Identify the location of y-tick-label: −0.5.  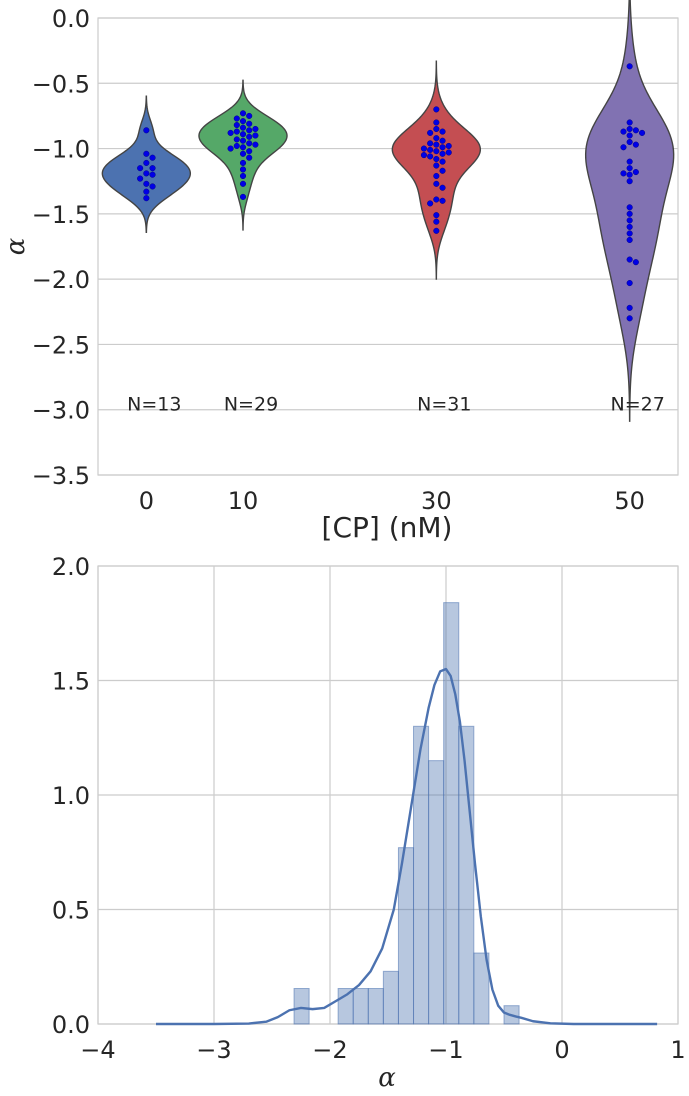
(61, 84).